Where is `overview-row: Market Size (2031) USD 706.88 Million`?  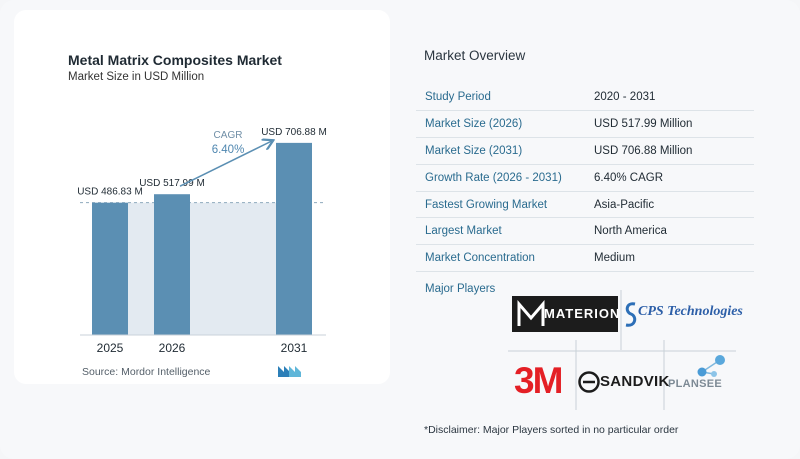
overview-row: Market Size (2031) USD 706.88 Million is located at coordinates (585, 151).